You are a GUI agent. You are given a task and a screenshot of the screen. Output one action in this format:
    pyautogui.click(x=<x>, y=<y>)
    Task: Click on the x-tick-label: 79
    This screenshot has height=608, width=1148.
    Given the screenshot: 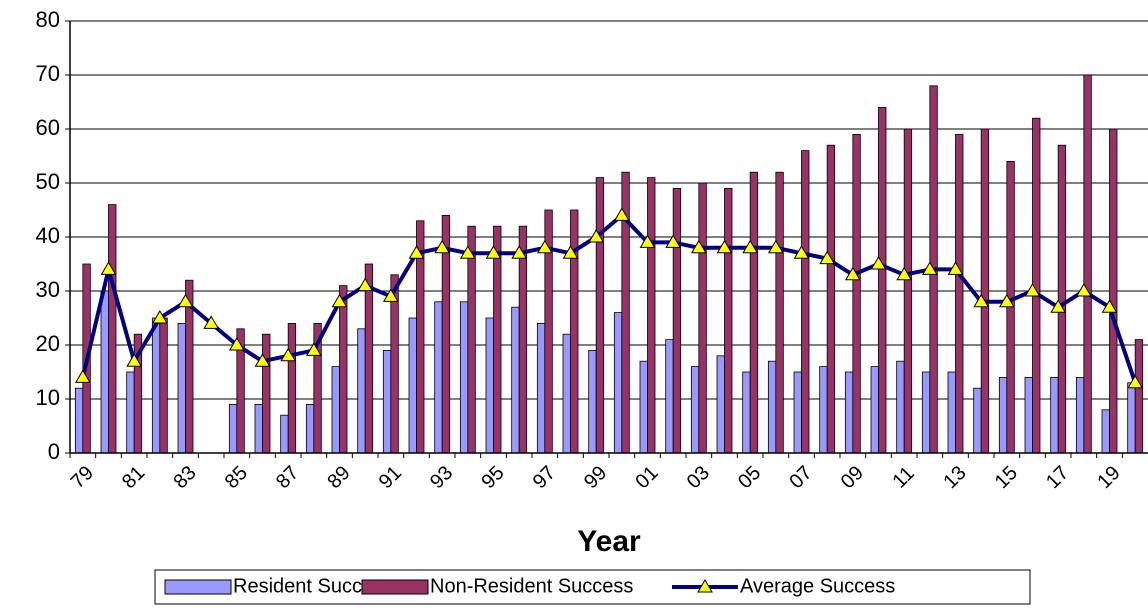 What is the action you would take?
    pyautogui.click(x=82, y=477)
    